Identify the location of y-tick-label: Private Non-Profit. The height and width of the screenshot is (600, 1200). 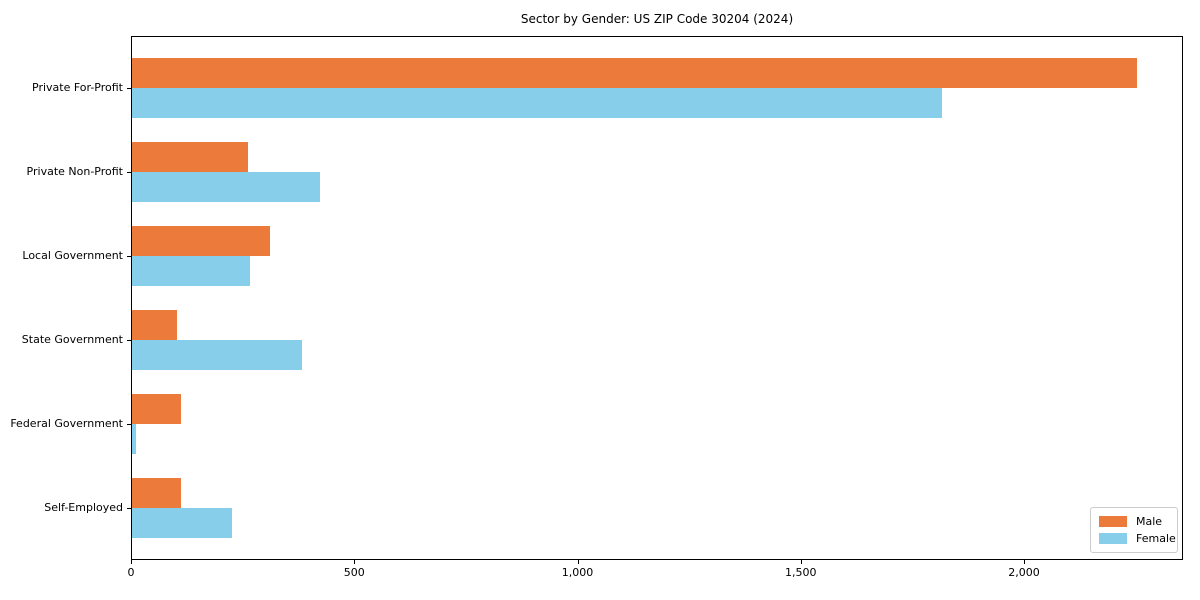
(74, 171).